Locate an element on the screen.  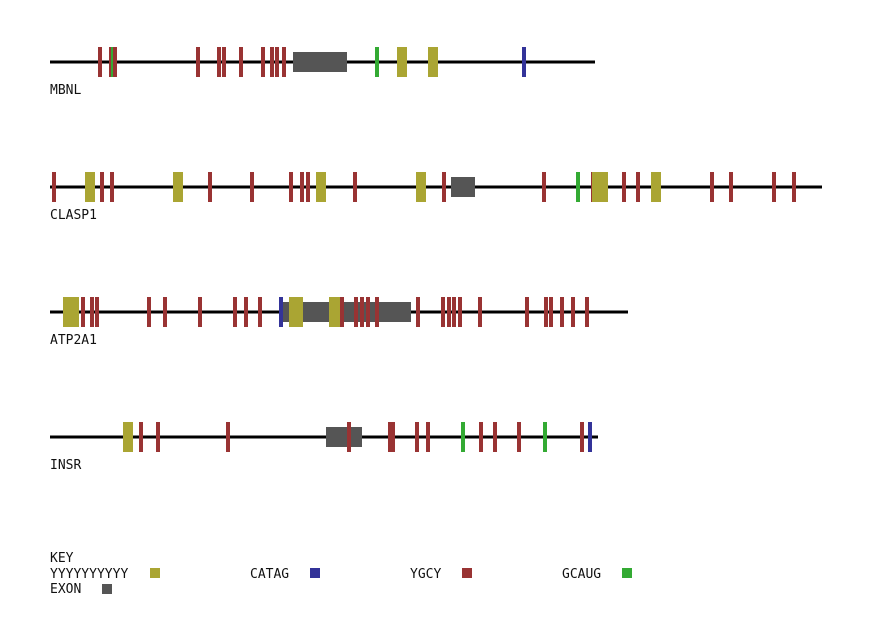
key-swatch-exon is located at coordinates (107, 589).